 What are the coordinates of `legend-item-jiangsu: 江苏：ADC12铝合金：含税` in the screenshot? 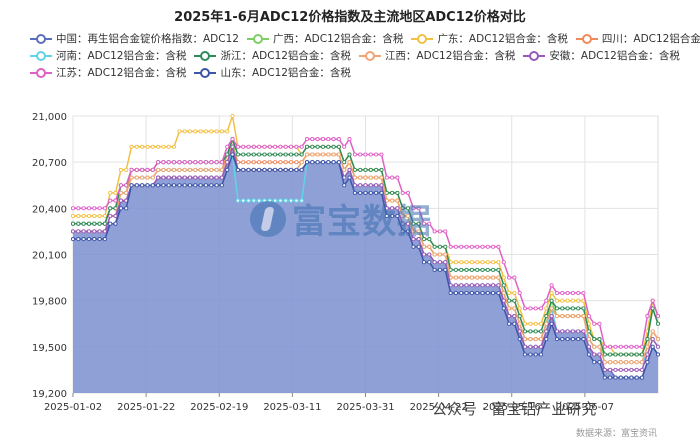 It's located at (108, 72).